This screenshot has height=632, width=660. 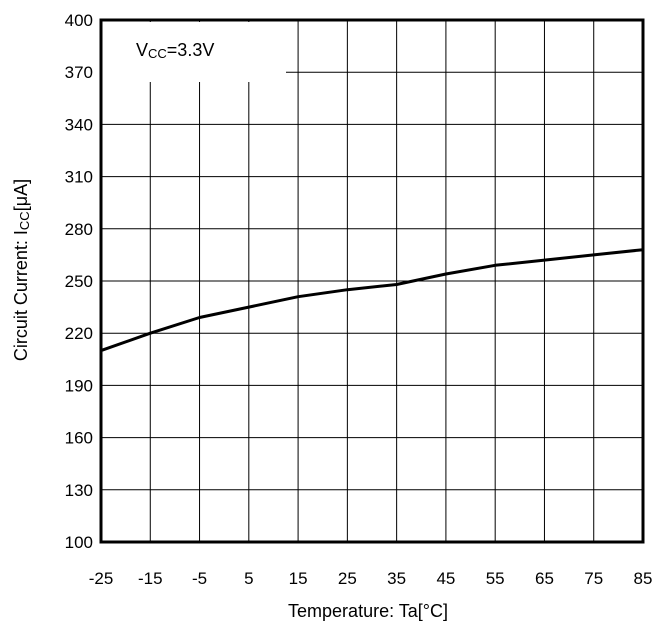 What do you see at coordinates (79, 333) in the screenshot?
I see `y-tick-label: 220` at bounding box center [79, 333].